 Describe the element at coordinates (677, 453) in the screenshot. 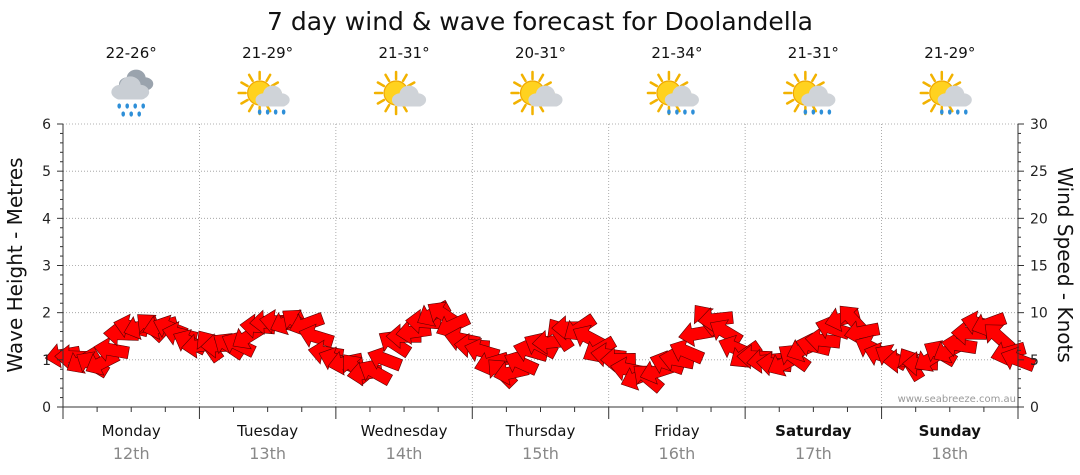

I see `day-date-label: 16th` at that location.